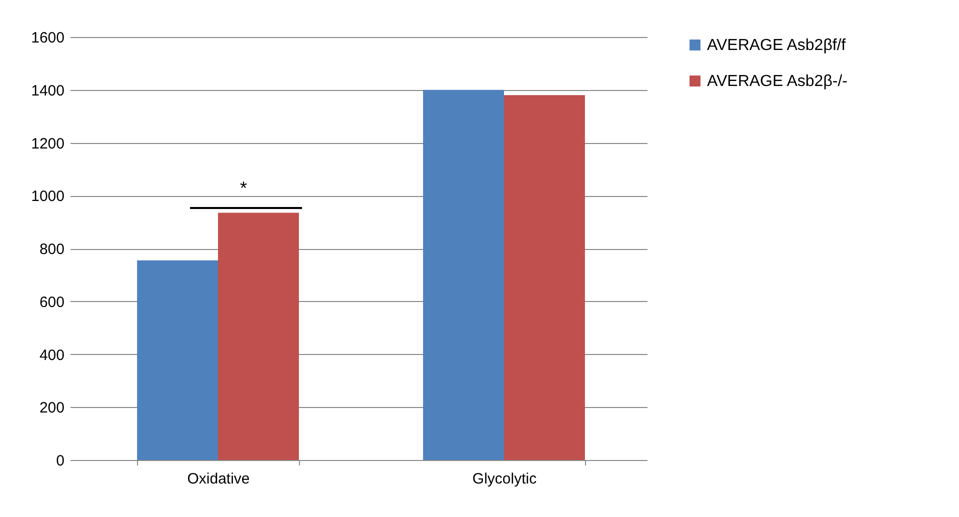 Image resolution: width=959 pixels, height=517 pixels. Describe the element at coordinates (47, 38) in the screenshot. I see `y-tick-label: 1600` at that location.